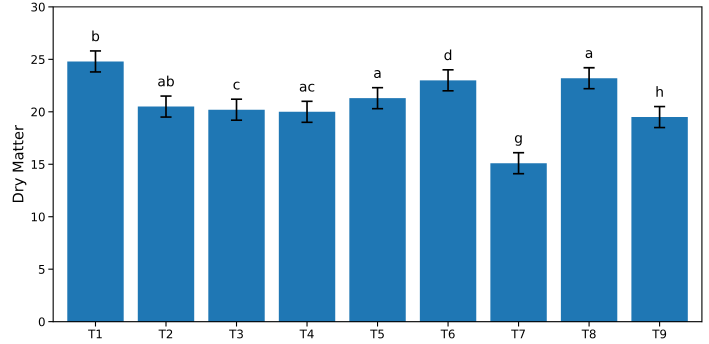  Describe the element at coordinates (236, 86) in the screenshot. I see `annotation: c` at that location.